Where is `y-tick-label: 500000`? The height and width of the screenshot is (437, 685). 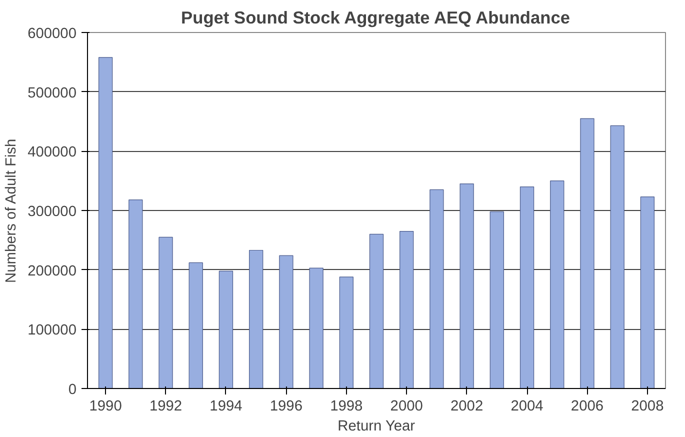
y-tick-label: 500000 is located at coordinates (52, 93).